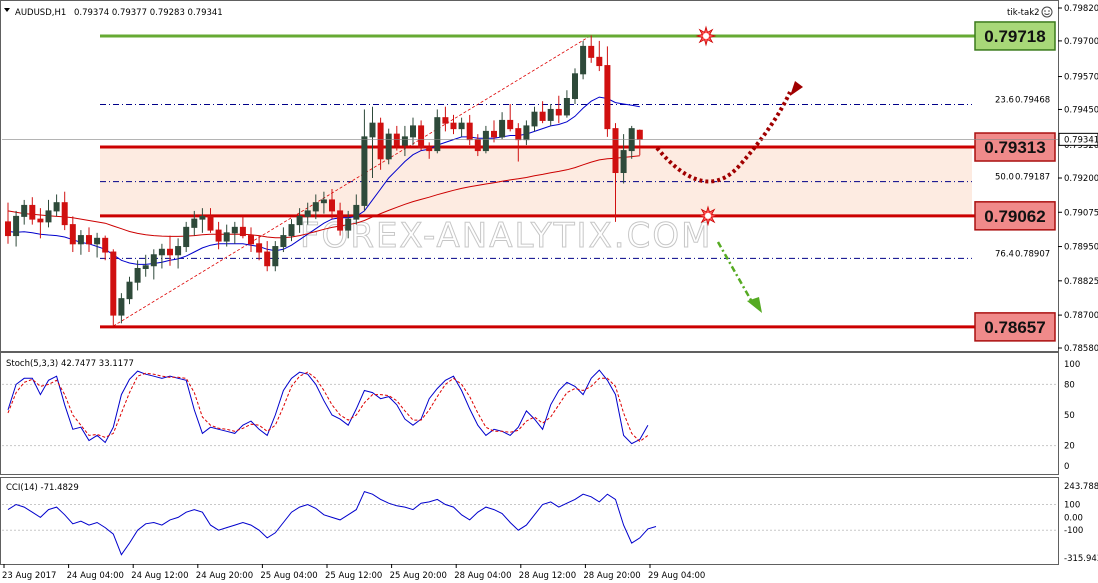 The height and width of the screenshot is (583, 1098). I want to click on current-price-badge, so click(1078, 139).